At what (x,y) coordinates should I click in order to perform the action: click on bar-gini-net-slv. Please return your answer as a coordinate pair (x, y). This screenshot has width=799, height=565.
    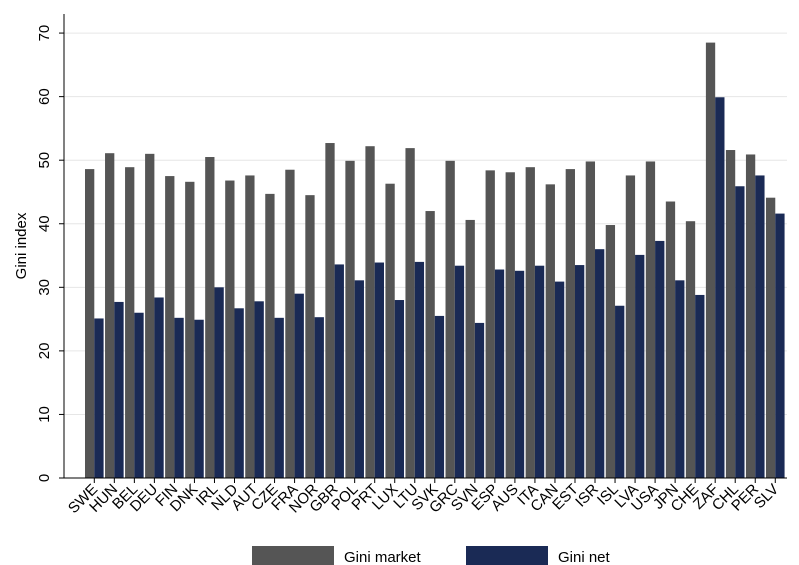
    Looking at the image, I should click on (780, 345).